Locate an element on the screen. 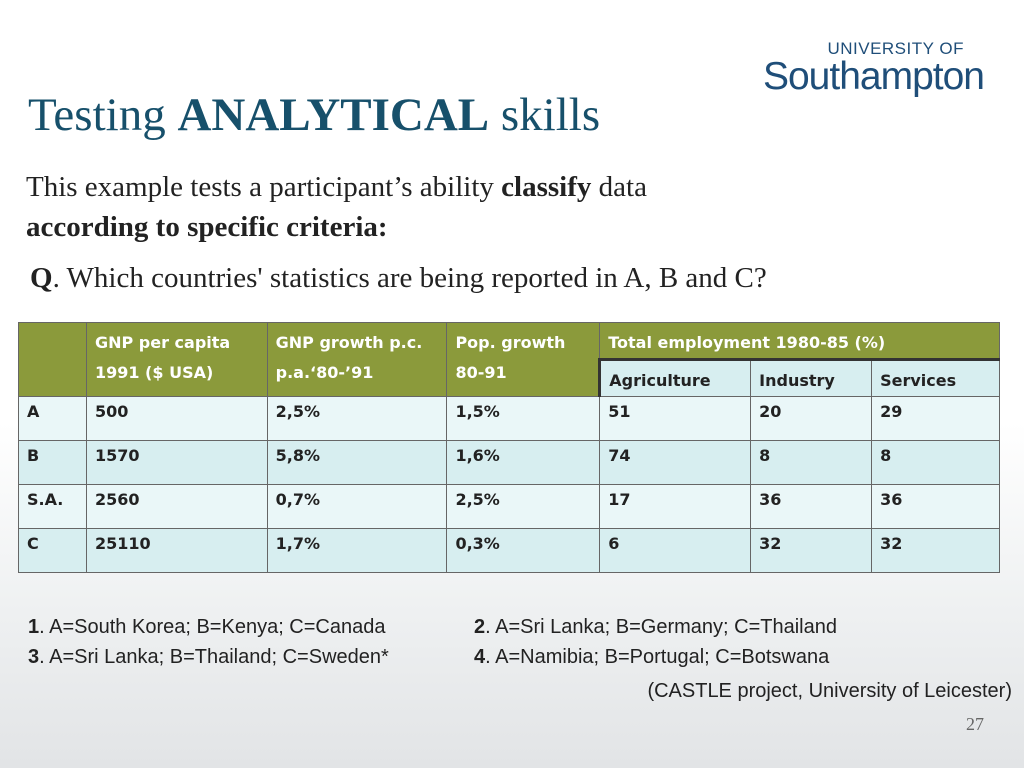 This screenshot has height=768, width=1024. answer-option-1: 1. A=South Korea; B=Kenya; C=Canada is located at coordinates (251, 627).